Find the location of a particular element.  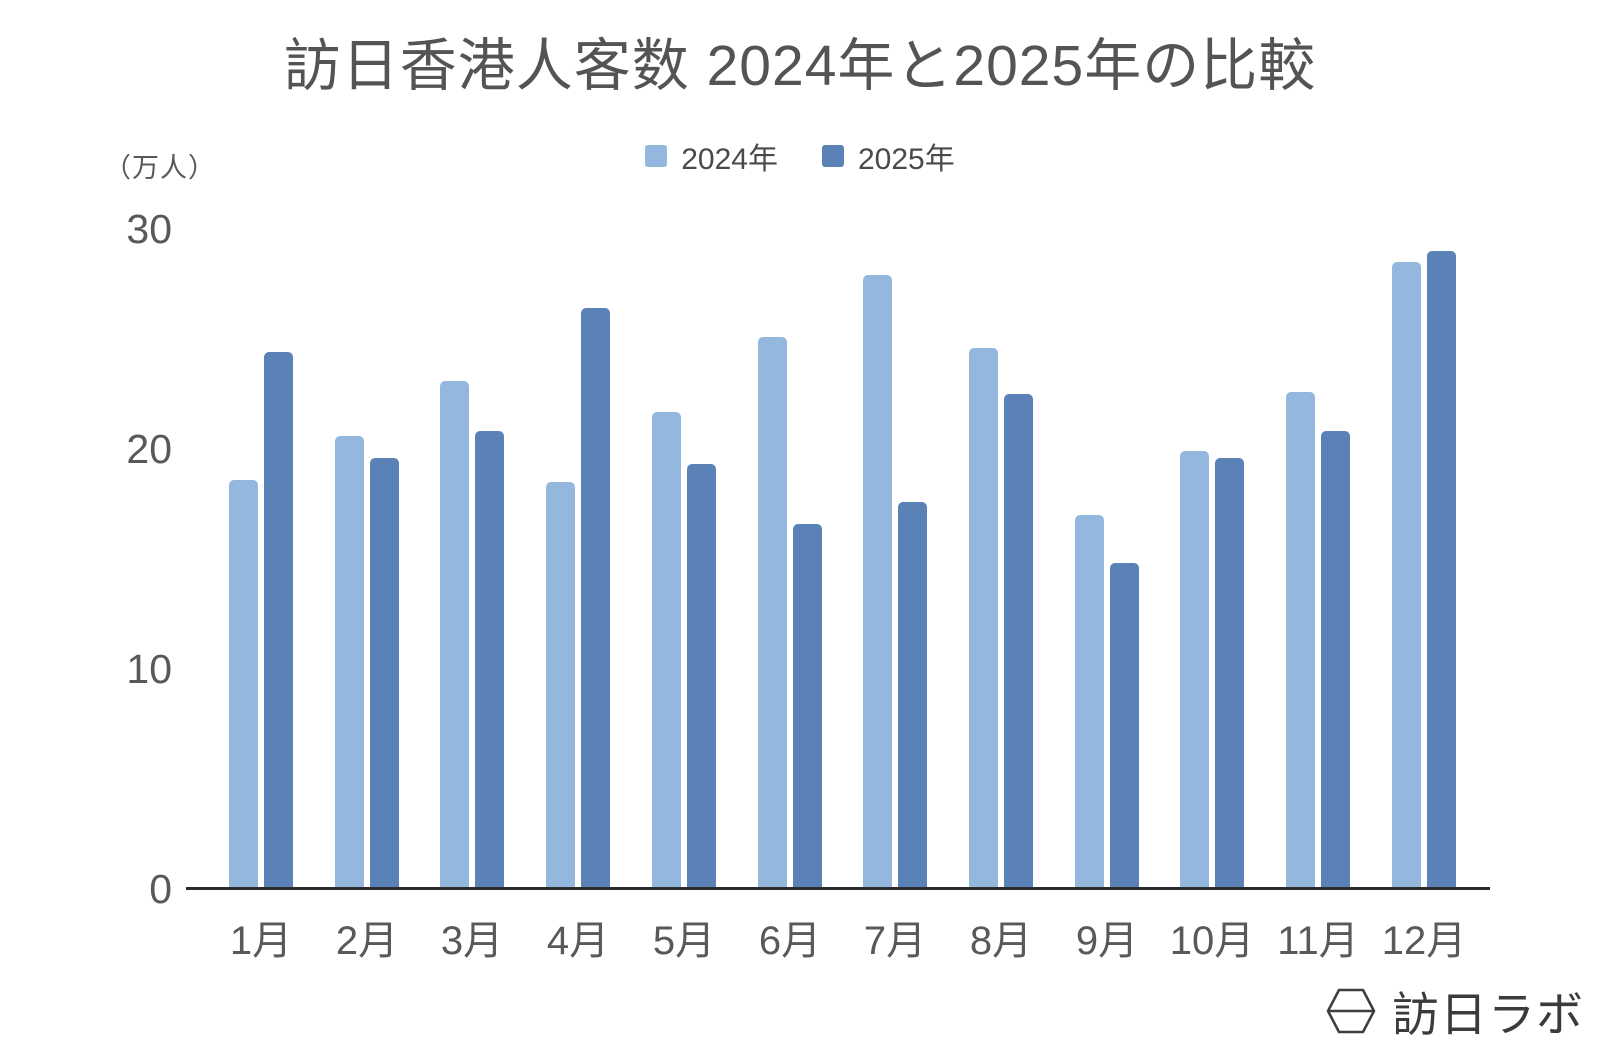

legend-item-2025年: 2025年 is located at coordinates (888, 156).